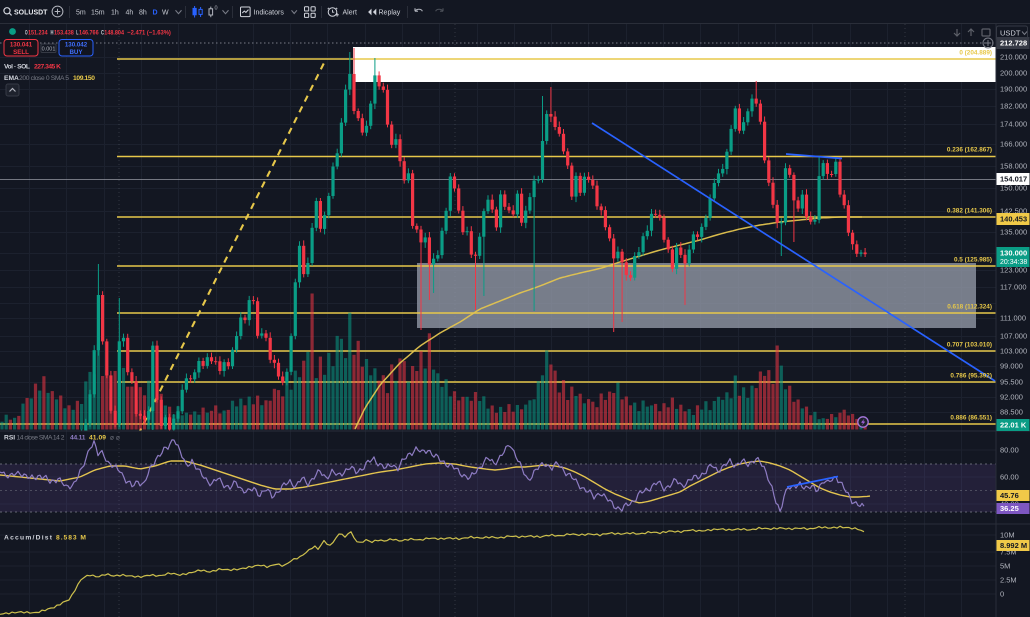  I want to click on svg-text: L, so click(77, 33).